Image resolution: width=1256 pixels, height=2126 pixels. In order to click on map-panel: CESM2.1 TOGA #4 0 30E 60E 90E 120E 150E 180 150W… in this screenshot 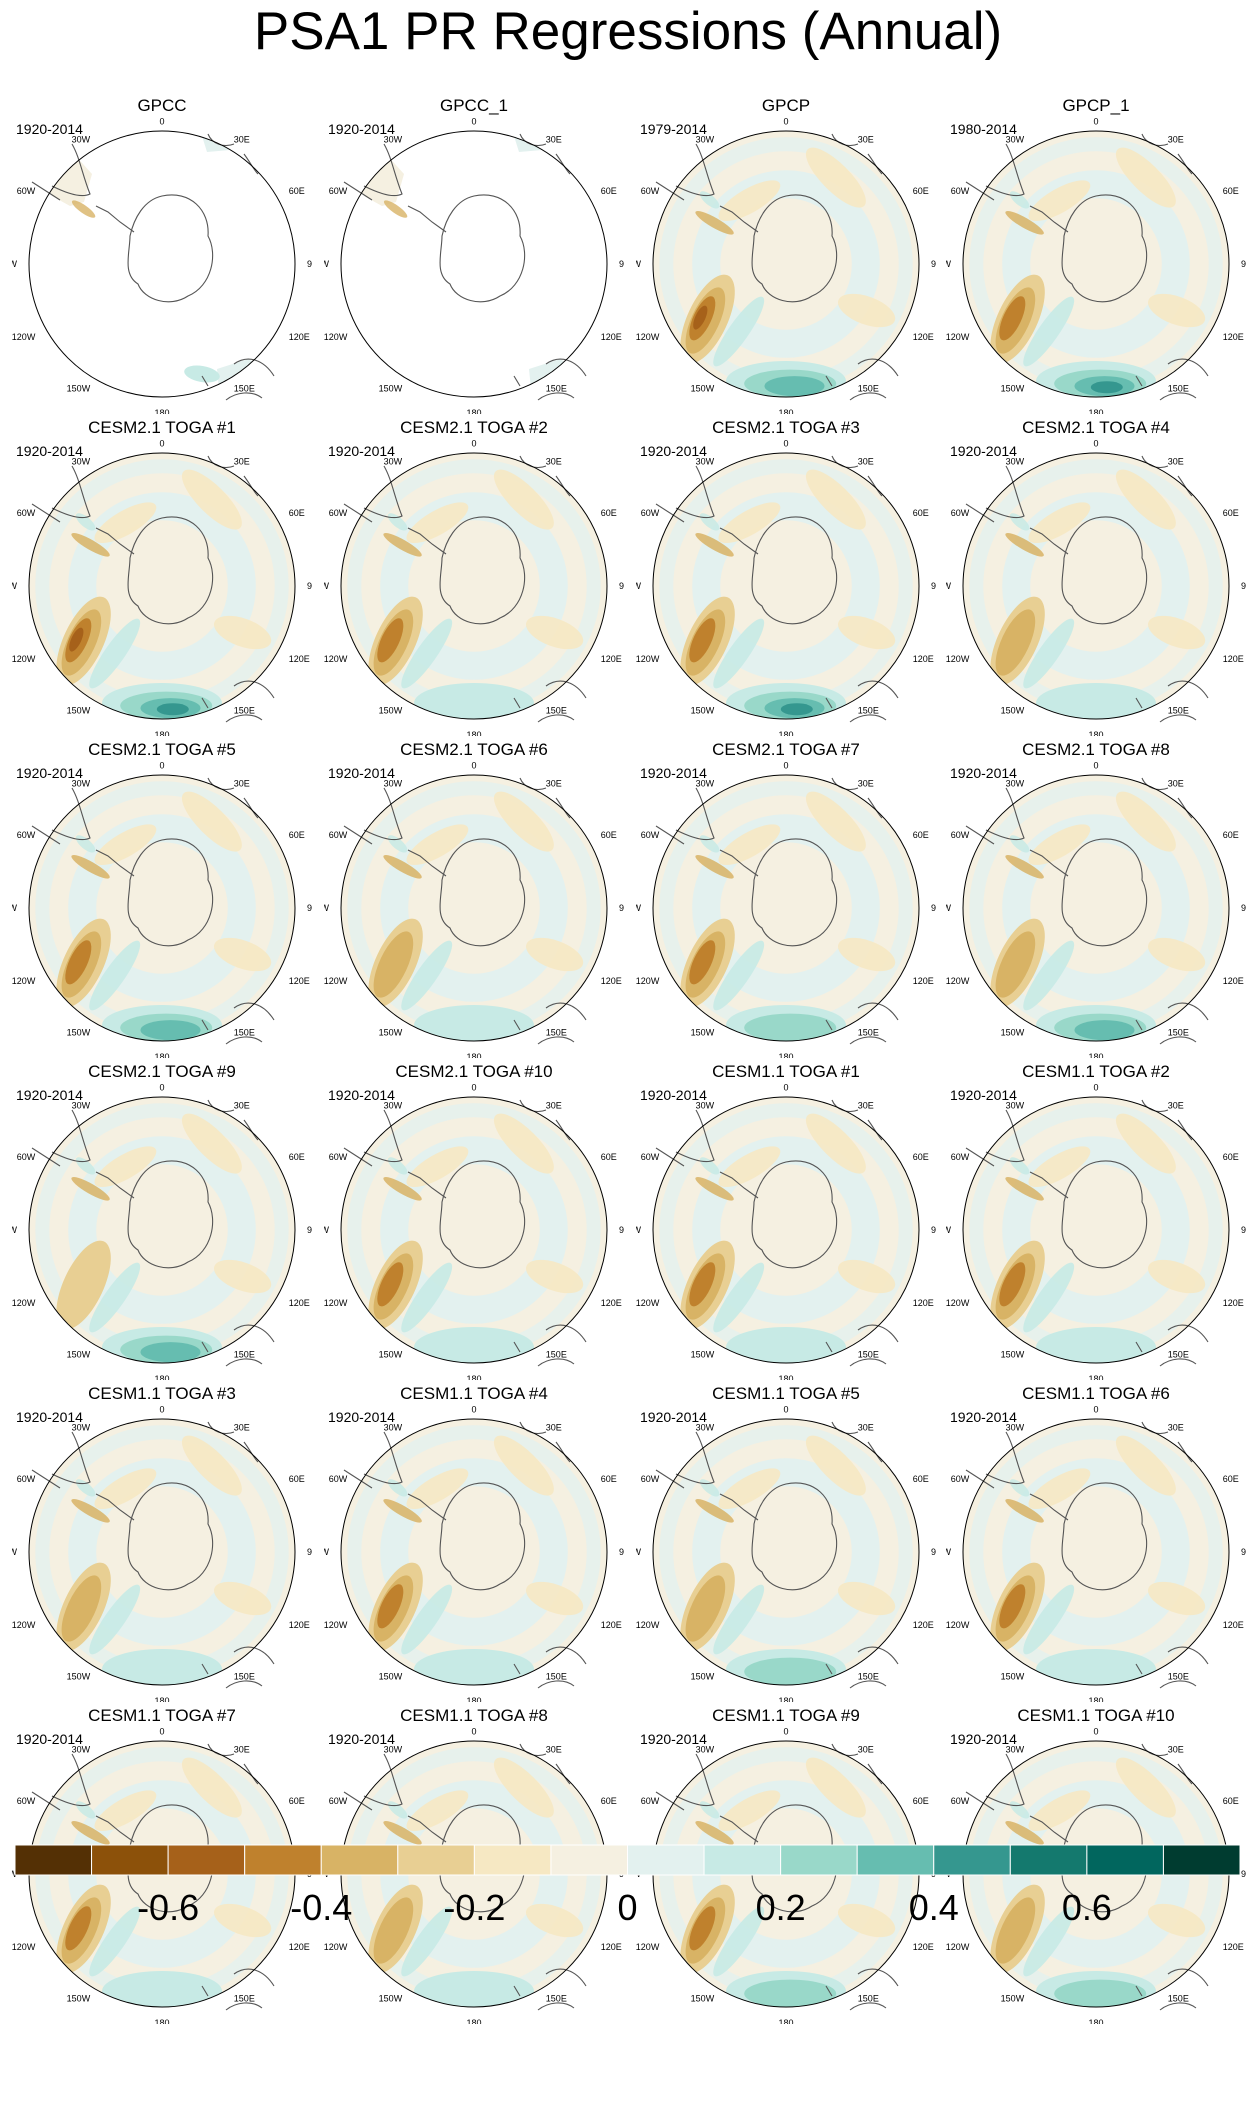, I will do `click(1096, 577)`.